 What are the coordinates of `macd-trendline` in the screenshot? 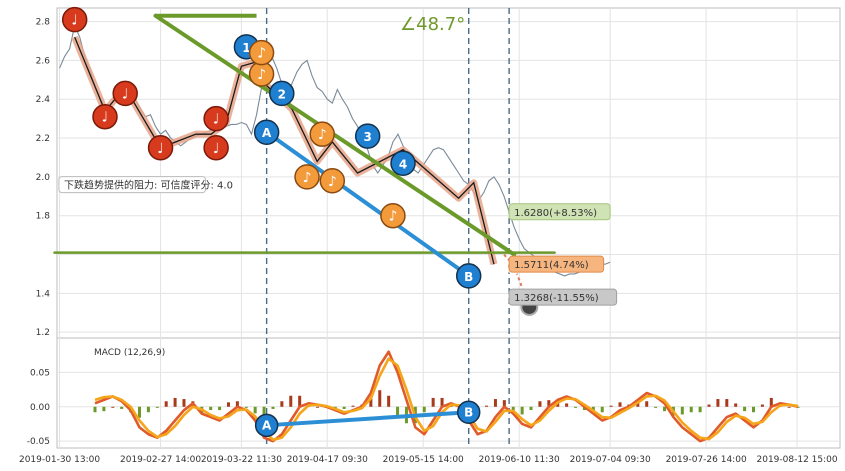 It's located at (367, 419).